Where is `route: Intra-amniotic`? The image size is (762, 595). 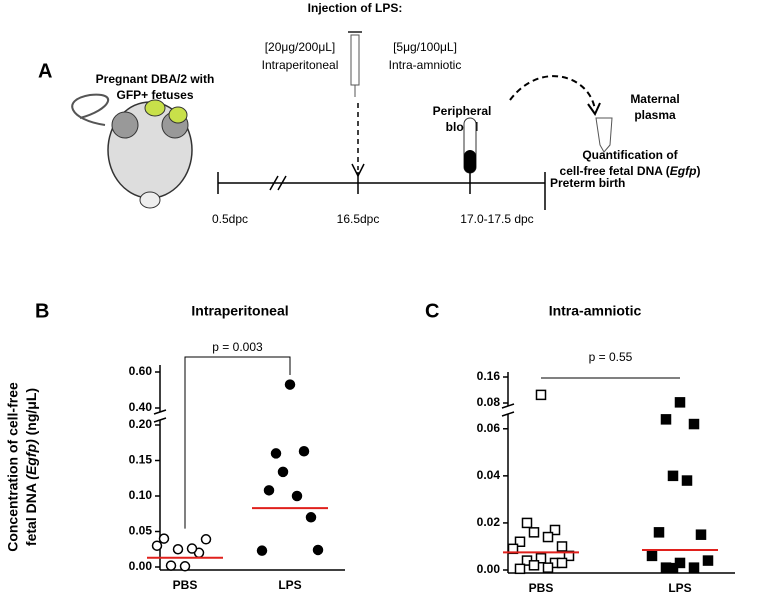
route: Intra-amniotic is located at coordinates (425, 65).